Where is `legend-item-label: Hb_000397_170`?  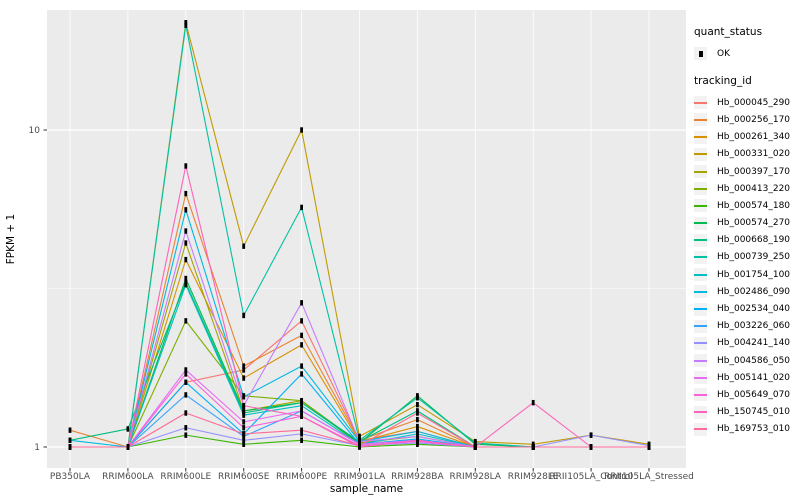
legend-item-label: Hb_000397_170 is located at coordinates (754, 171).